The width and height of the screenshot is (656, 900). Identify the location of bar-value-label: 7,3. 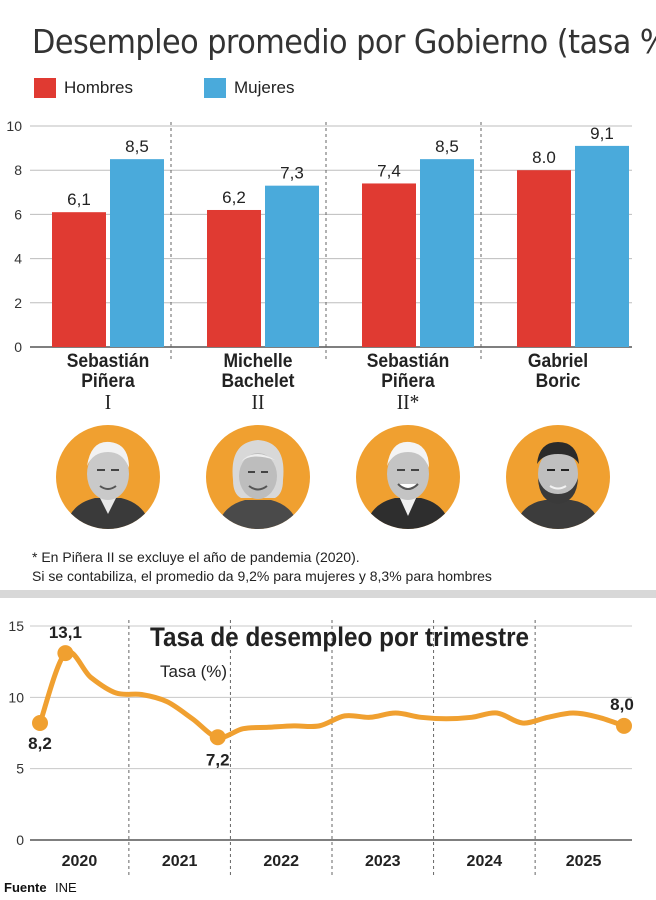
(292, 173).